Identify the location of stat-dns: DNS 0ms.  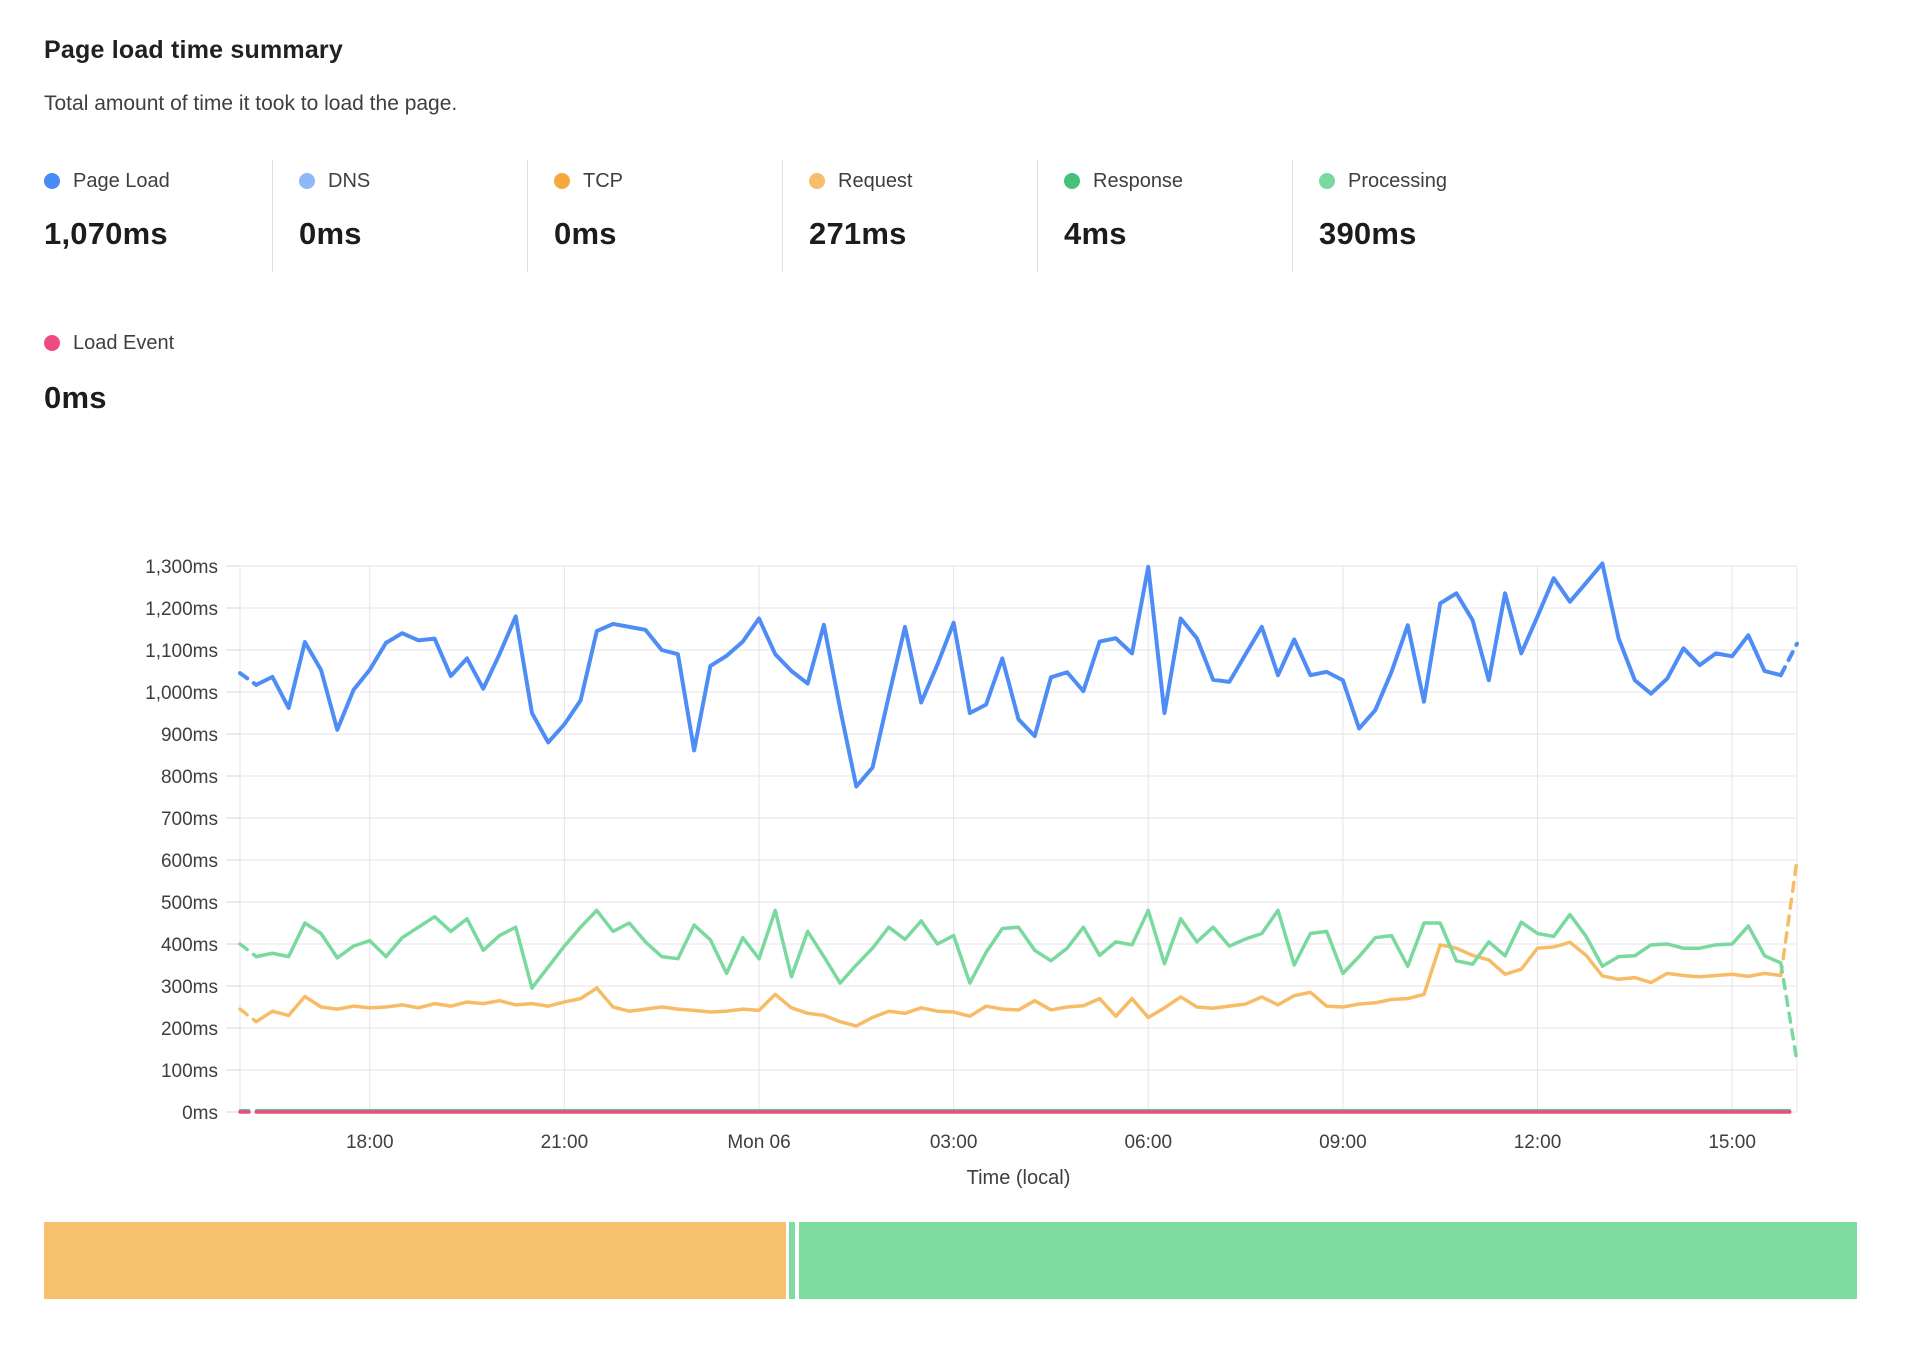
(413, 216).